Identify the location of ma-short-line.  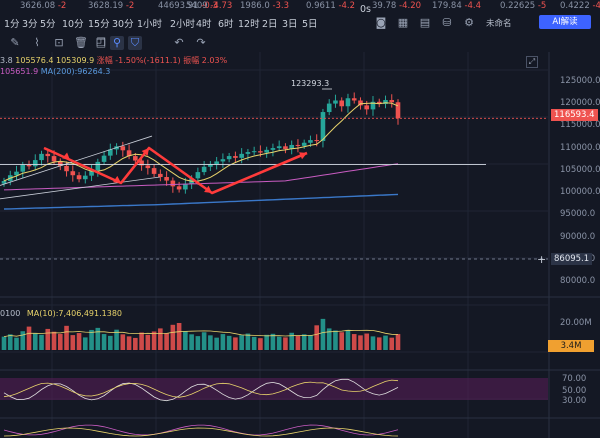
(201, 142).